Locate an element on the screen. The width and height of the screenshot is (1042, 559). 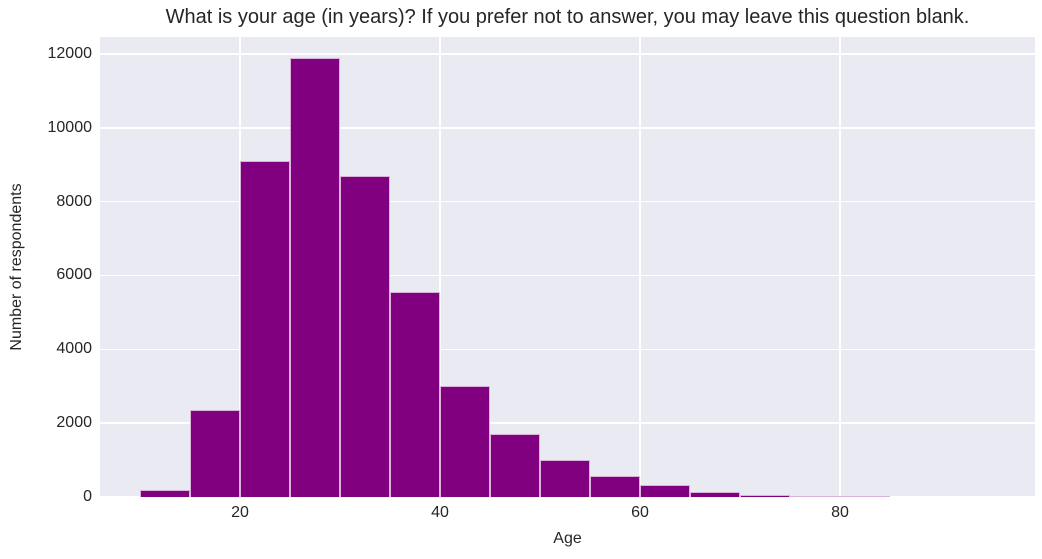
y-tick-label: 2000 is located at coordinates (74, 423).